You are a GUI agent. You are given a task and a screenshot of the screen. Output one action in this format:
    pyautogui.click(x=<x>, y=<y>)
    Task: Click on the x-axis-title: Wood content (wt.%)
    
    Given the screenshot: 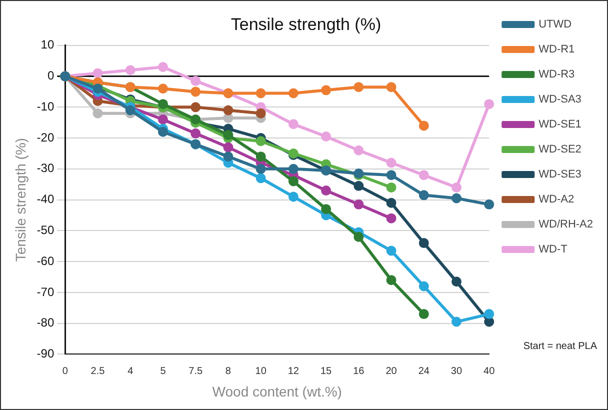 What is the action you would take?
    pyautogui.click(x=277, y=391)
    